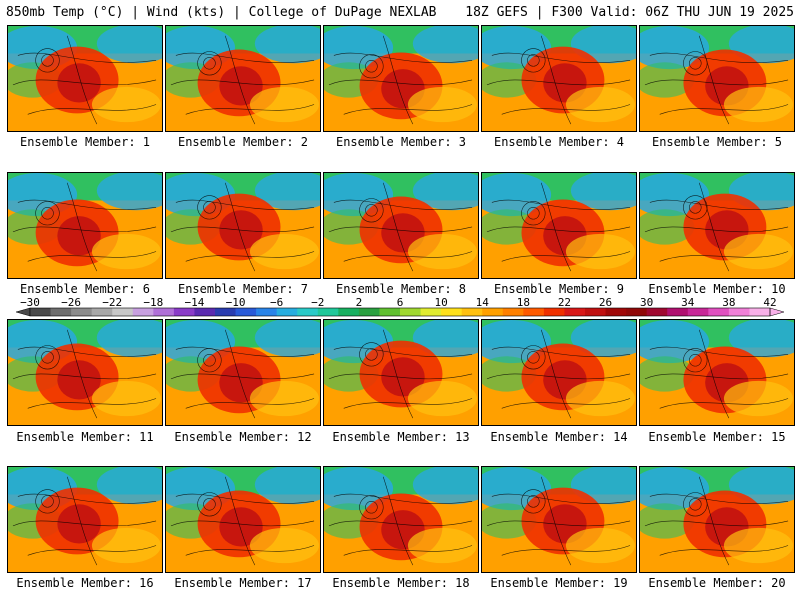 The width and height of the screenshot is (800, 600). Describe the element at coordinates (717, 142) in the screenshot. I see `ensemble-member-label: Ensemble Member: 5` at that location.